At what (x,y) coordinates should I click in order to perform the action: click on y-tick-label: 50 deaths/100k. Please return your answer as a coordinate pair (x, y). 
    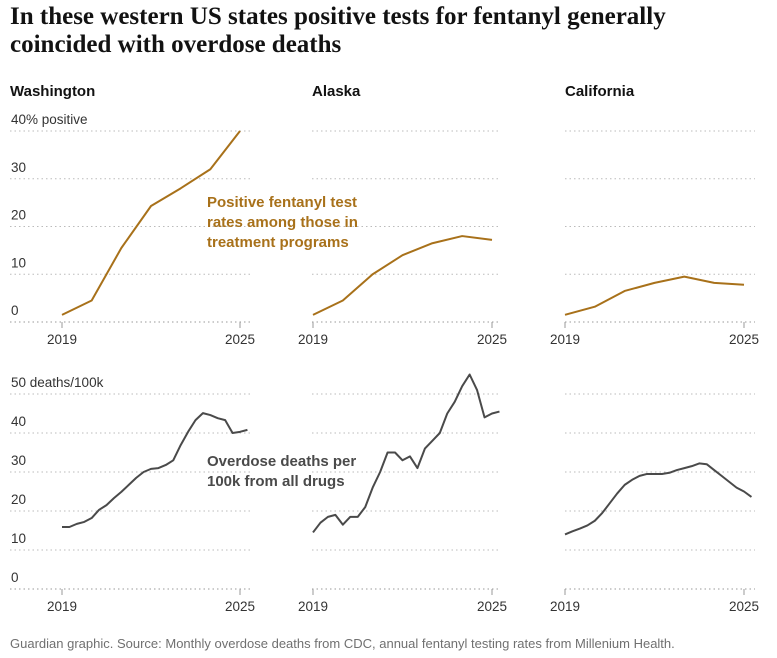
    Looking at the image, I should click on (57, 382).